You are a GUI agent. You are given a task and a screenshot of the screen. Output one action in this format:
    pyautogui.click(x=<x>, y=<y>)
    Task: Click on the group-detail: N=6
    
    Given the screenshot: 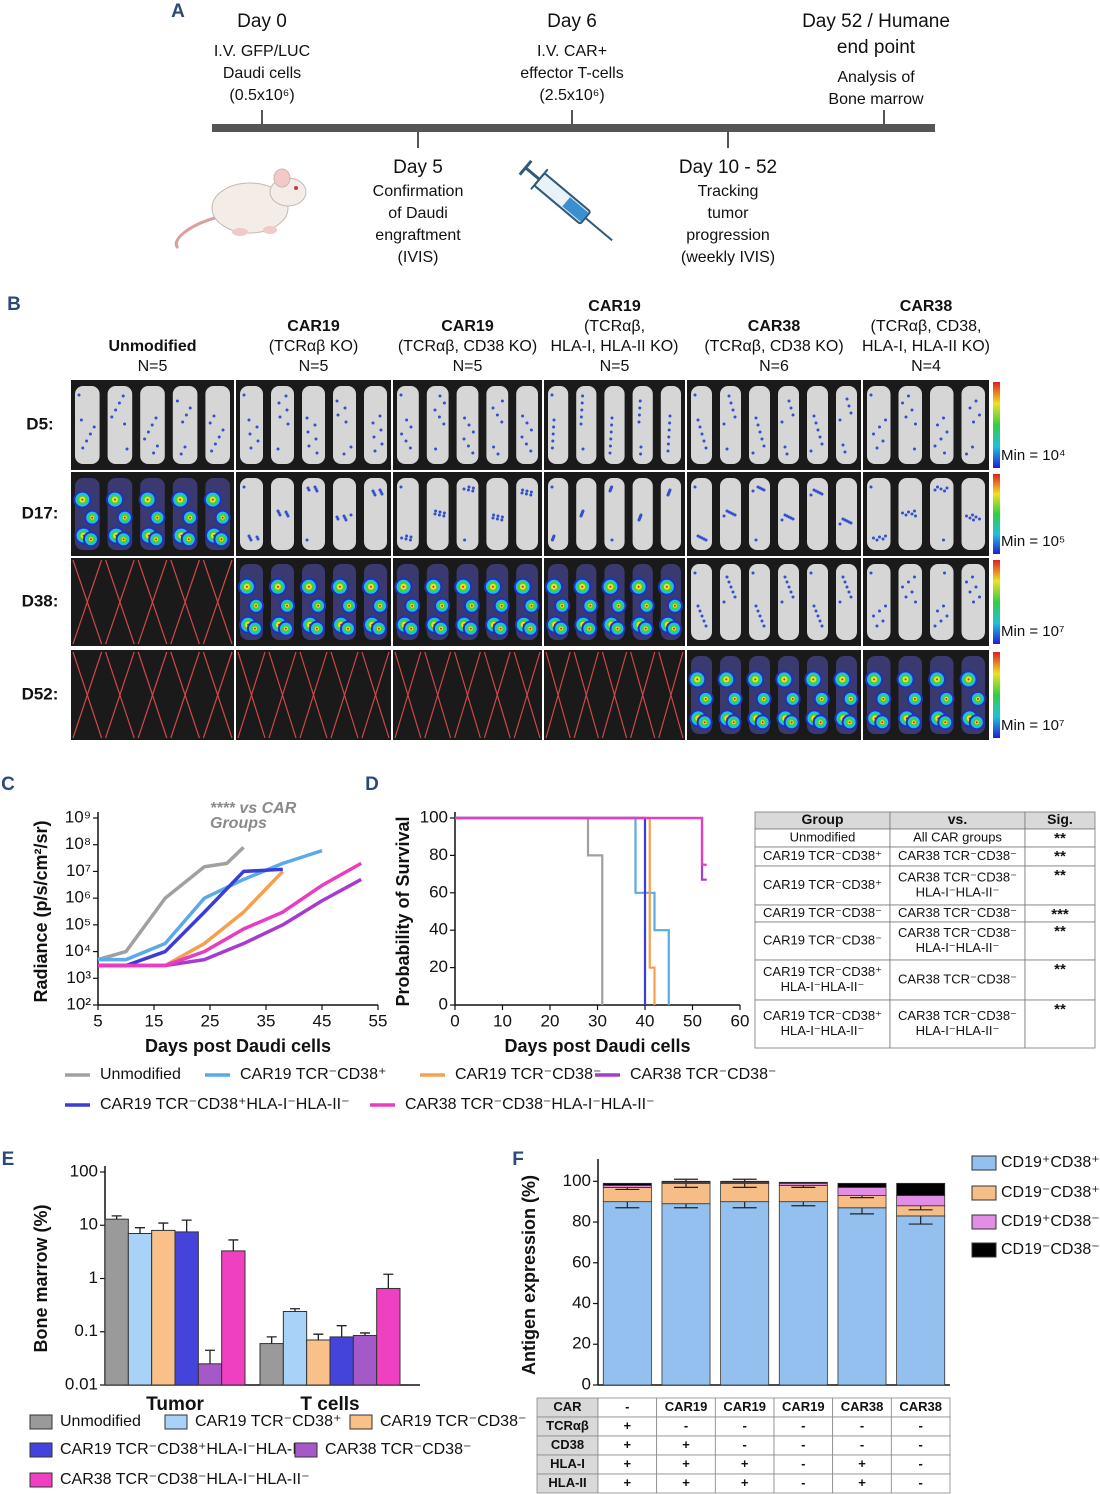 What is the action you would take?
    pyautogui.click(x=774, y=366)
    